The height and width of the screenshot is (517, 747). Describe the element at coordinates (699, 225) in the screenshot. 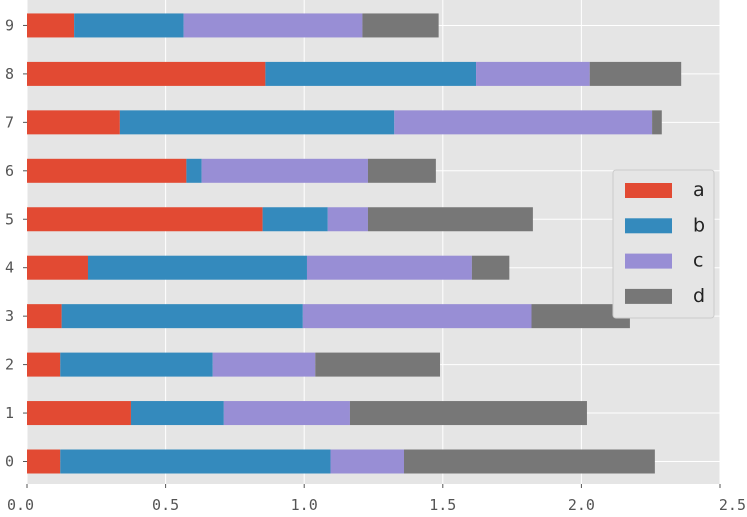

I see `legend-label-b: b` at that location.